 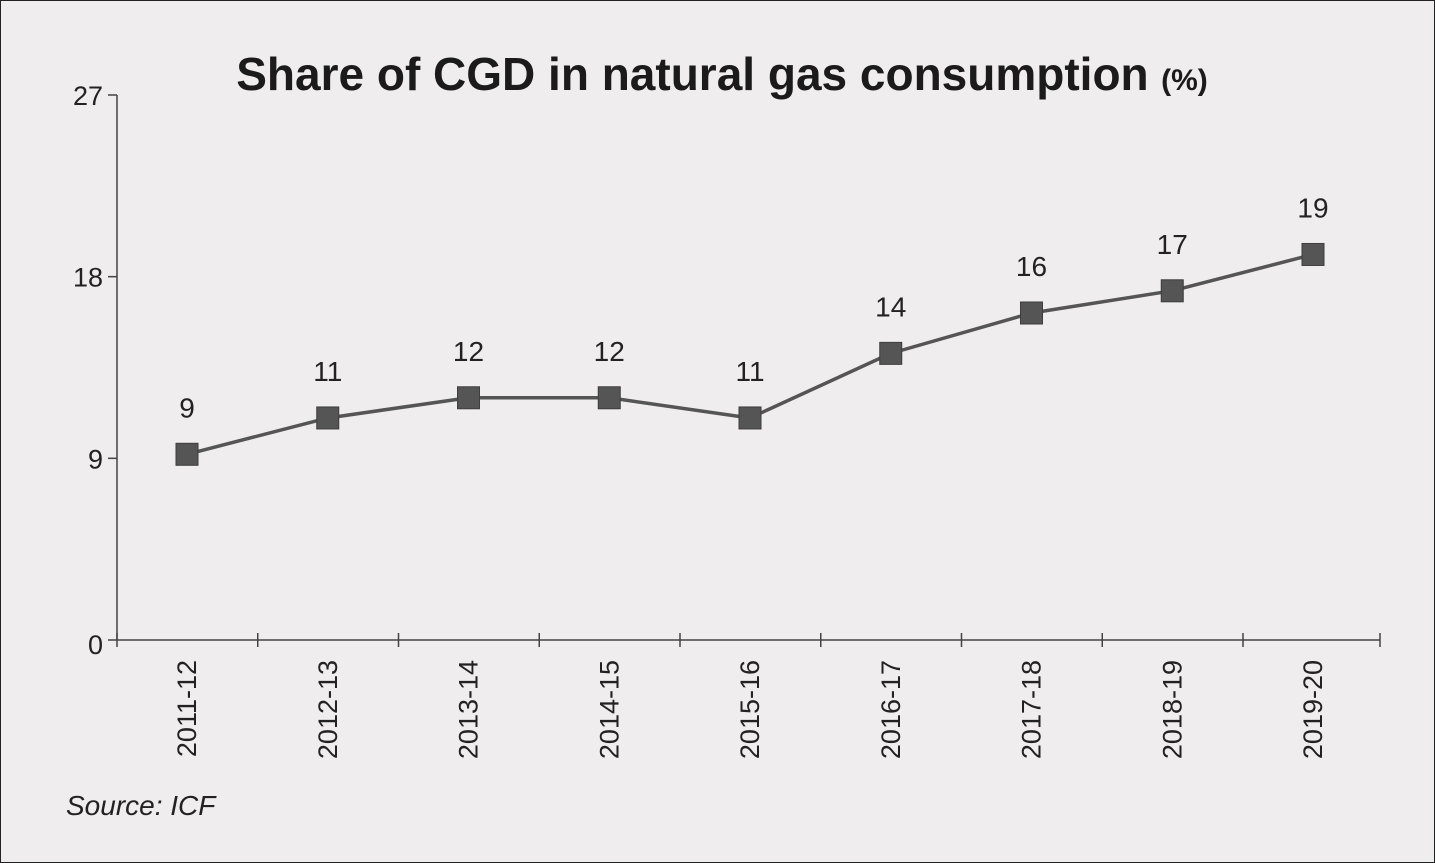 I want to click on data-label: 9, so click(x=187, y=407).